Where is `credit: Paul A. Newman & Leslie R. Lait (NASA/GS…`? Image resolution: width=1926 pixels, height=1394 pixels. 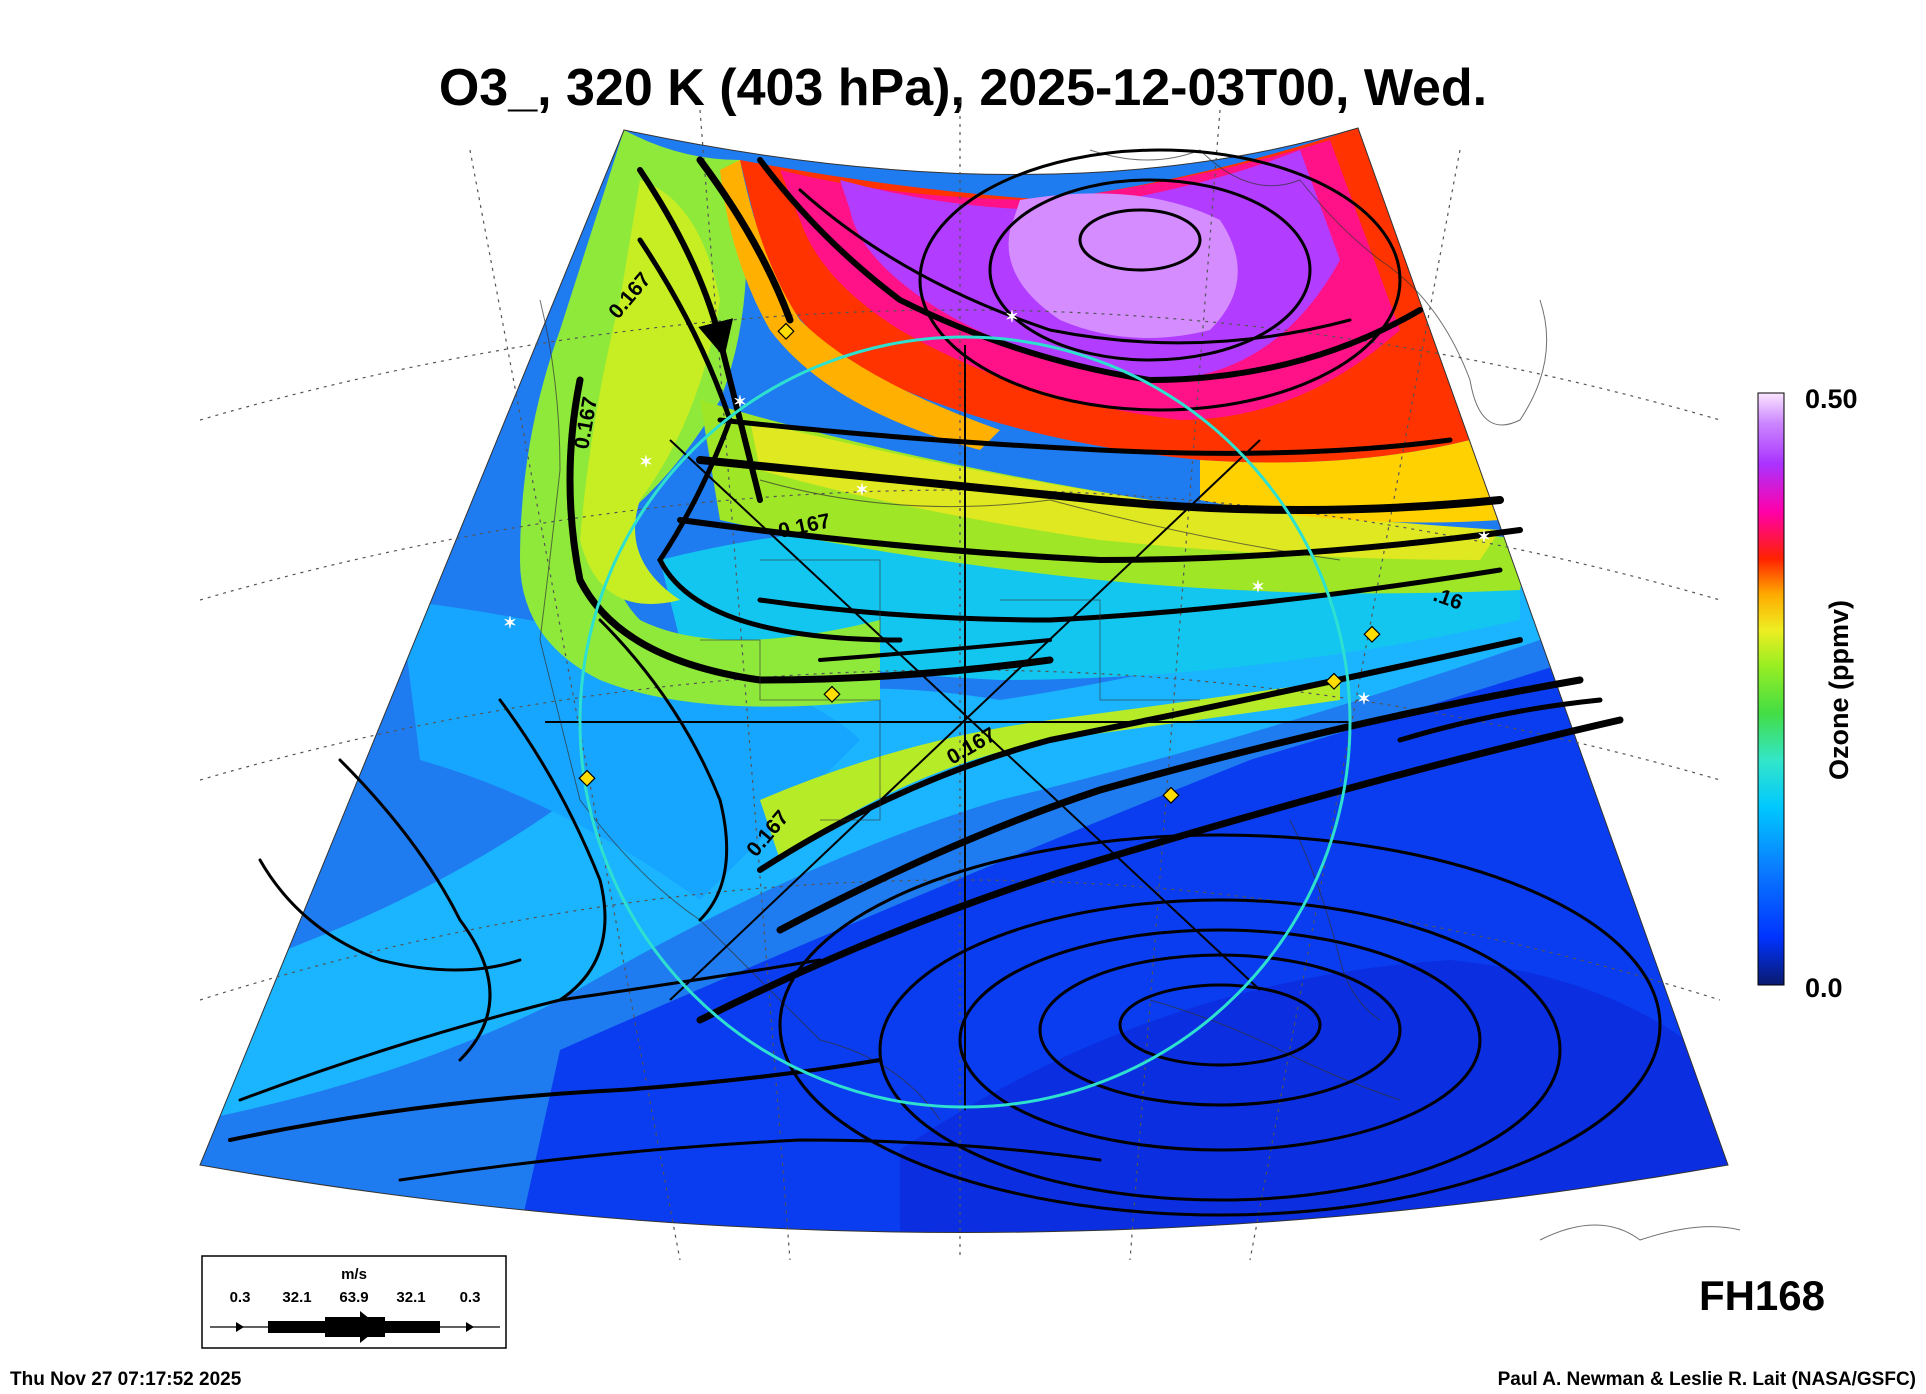 credit: Paul A. Newman & Leslie R. Lait (NASA/GS… is located at coordinates (1707, 1379).